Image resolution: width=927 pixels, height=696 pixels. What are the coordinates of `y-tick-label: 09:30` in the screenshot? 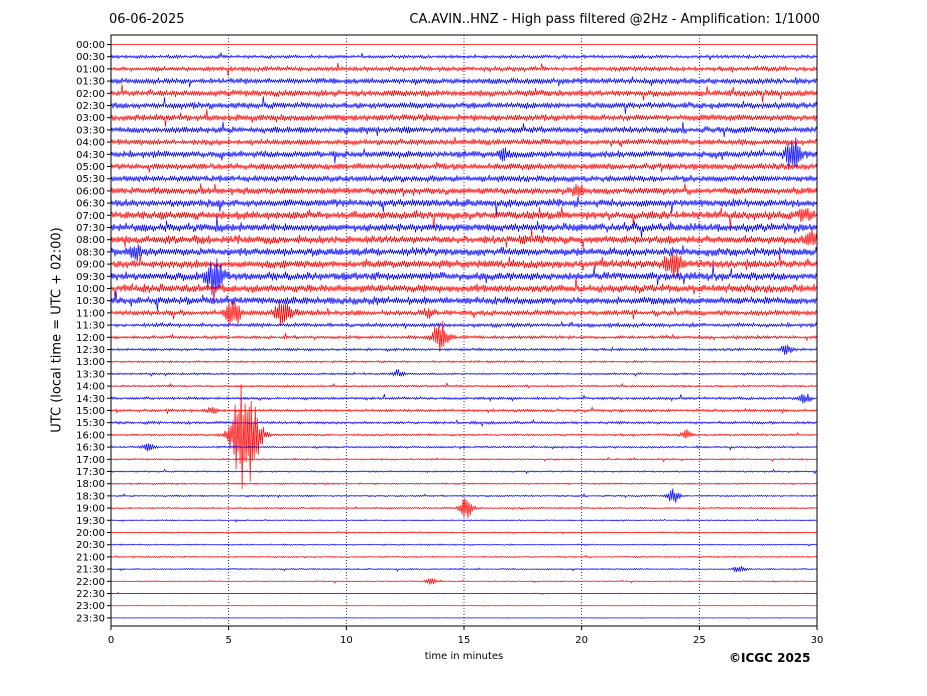 It's located at (90, 277).